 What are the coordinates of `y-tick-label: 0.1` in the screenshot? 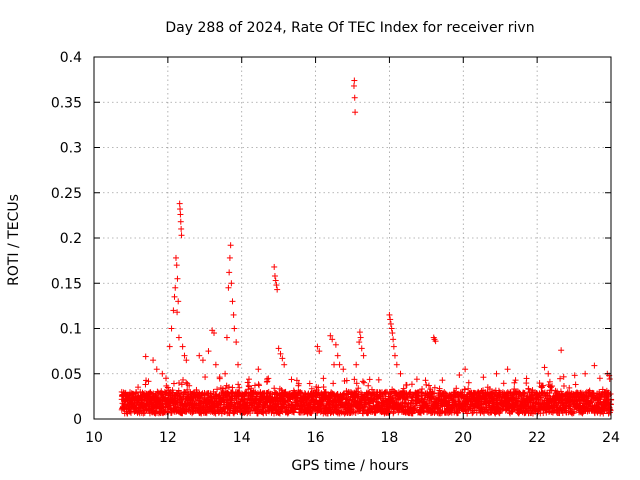 It's located at (71, 330).